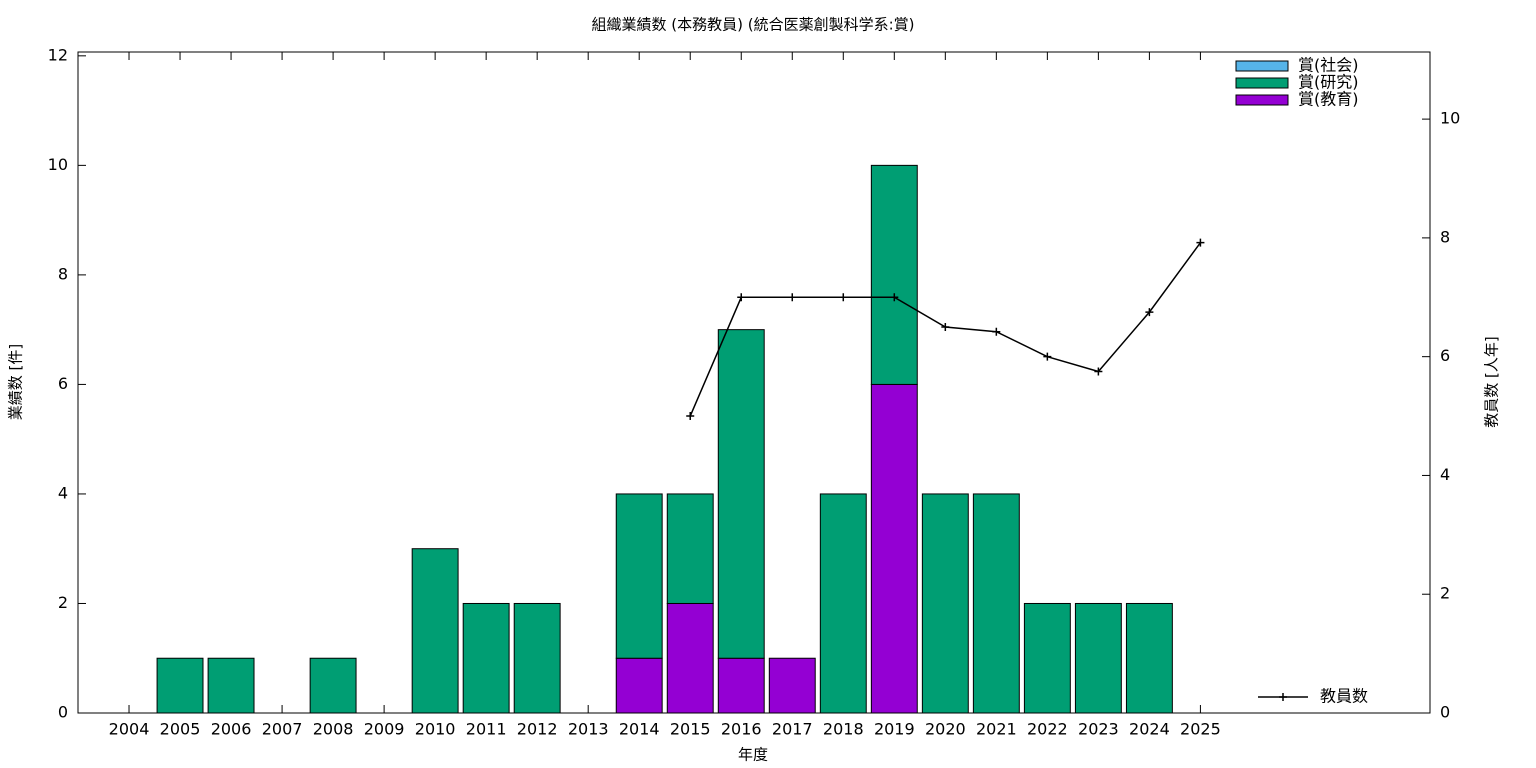 The image size is (1536, 768). I want to click on x-tick-label: 2006, so click(231, 729).